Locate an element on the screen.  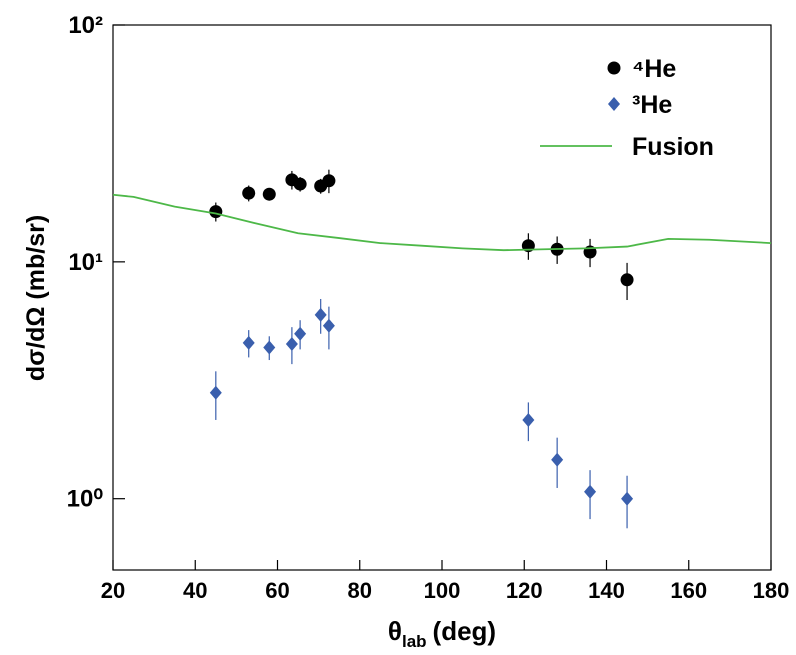
x-tick-label: 20 is located at coordinates (113, 590).